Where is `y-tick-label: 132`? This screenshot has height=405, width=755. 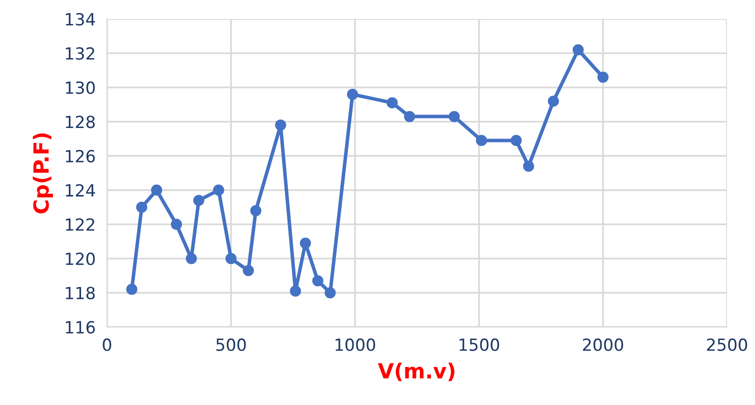
y-tick-label: 132 is located at coordinates (80, 53).